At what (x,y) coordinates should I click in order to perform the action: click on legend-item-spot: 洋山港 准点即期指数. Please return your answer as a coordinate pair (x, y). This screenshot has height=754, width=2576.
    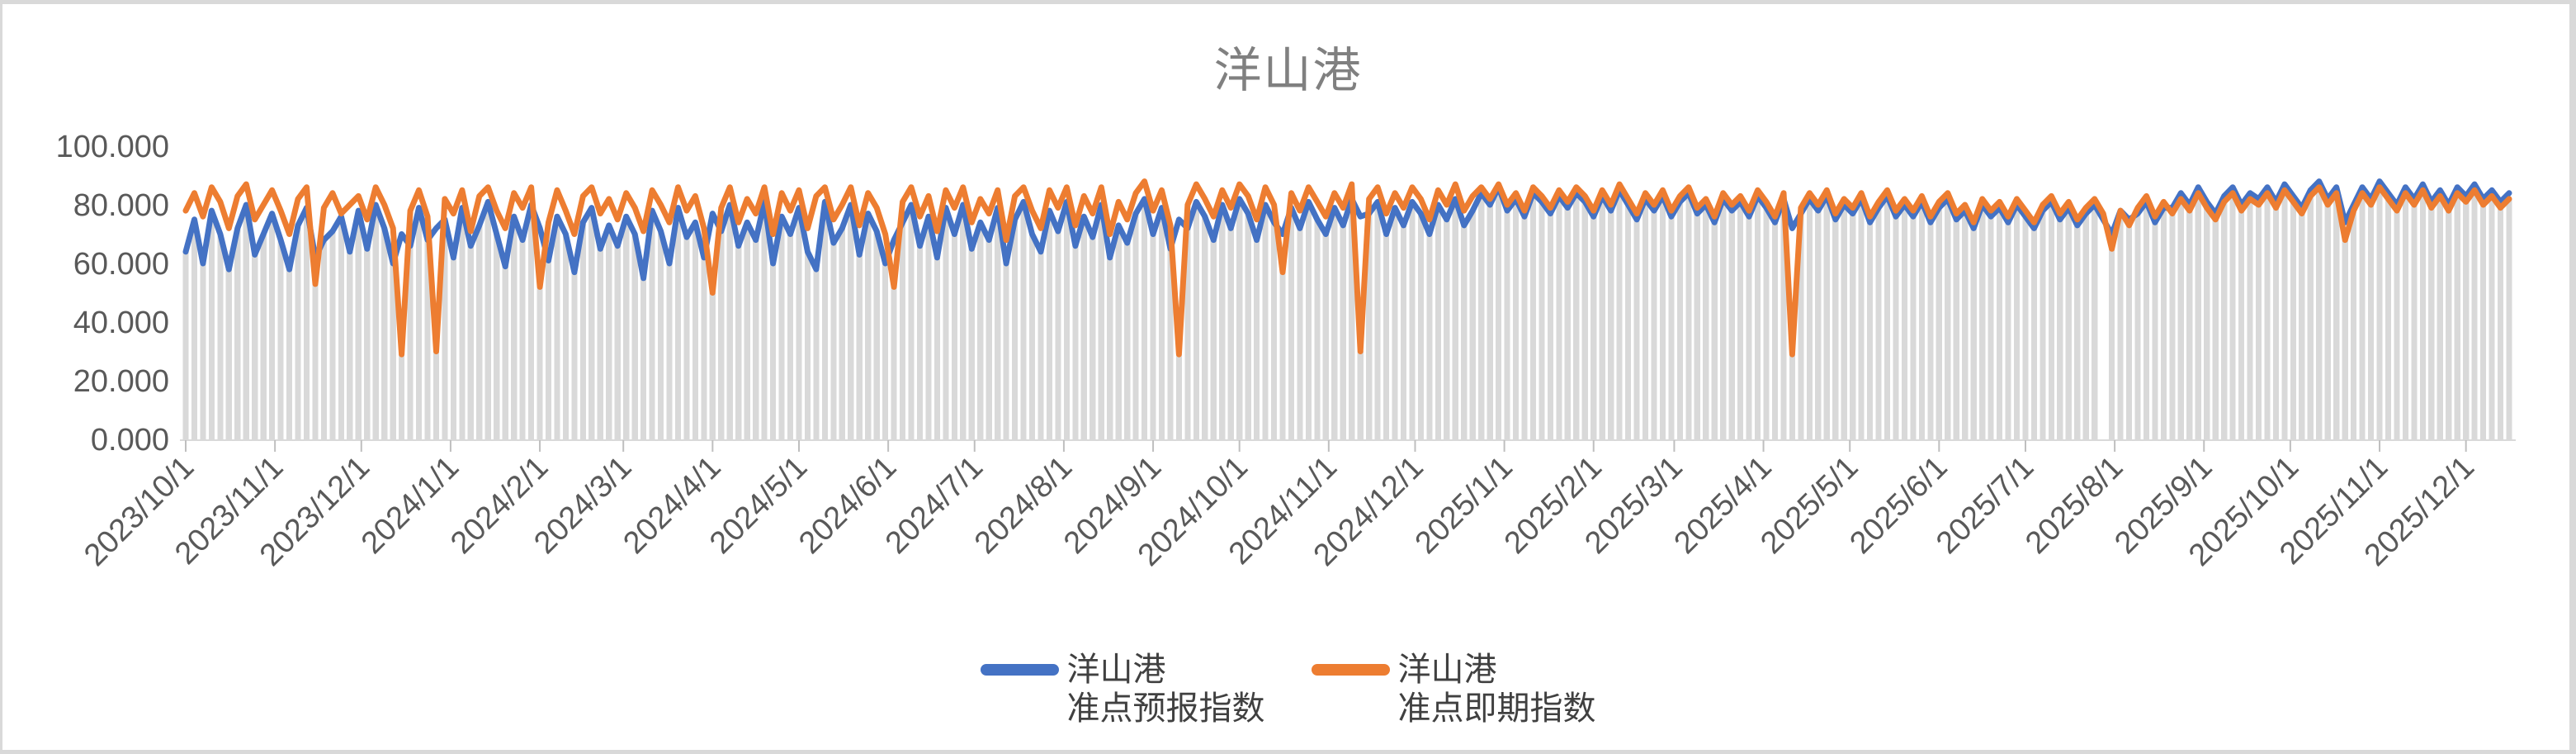
    Looking at the image, I should click on (1453, 689).